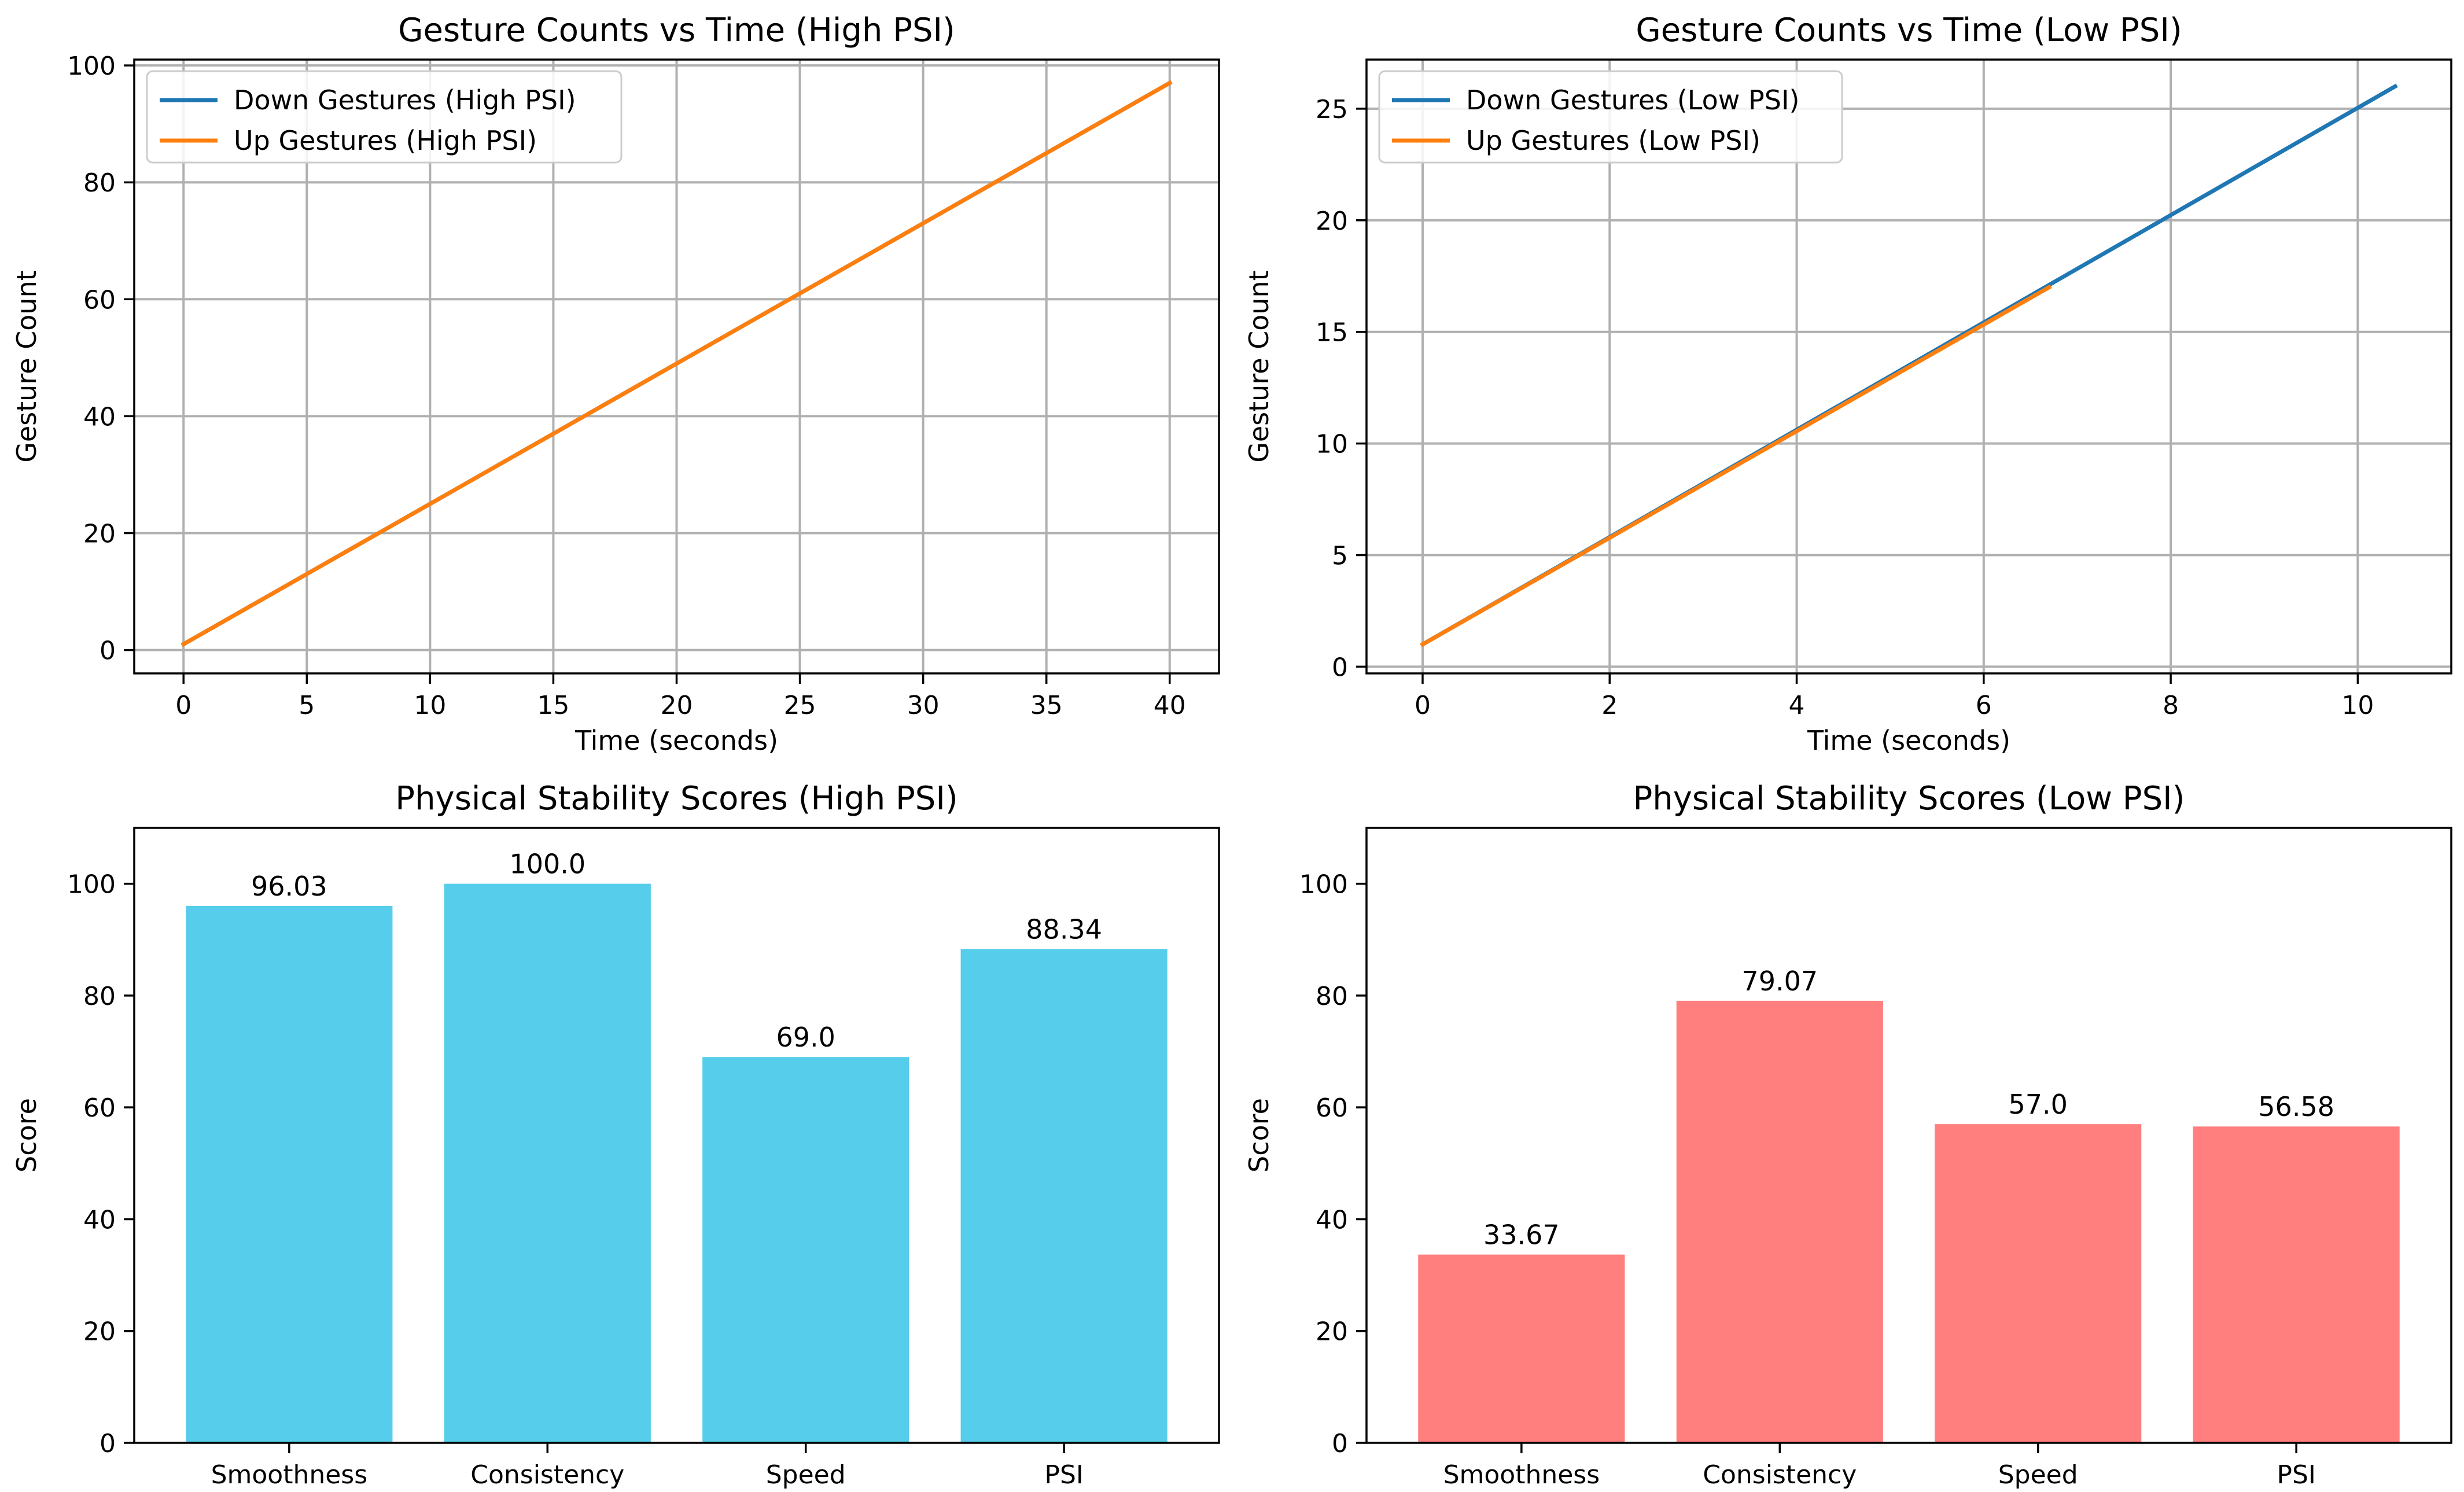 The height and width of the screenshot is (1492, 2464). Describe the element at coordinates (1332, 110) in the screenshot. I see `y-tick-label: 25` at that location.